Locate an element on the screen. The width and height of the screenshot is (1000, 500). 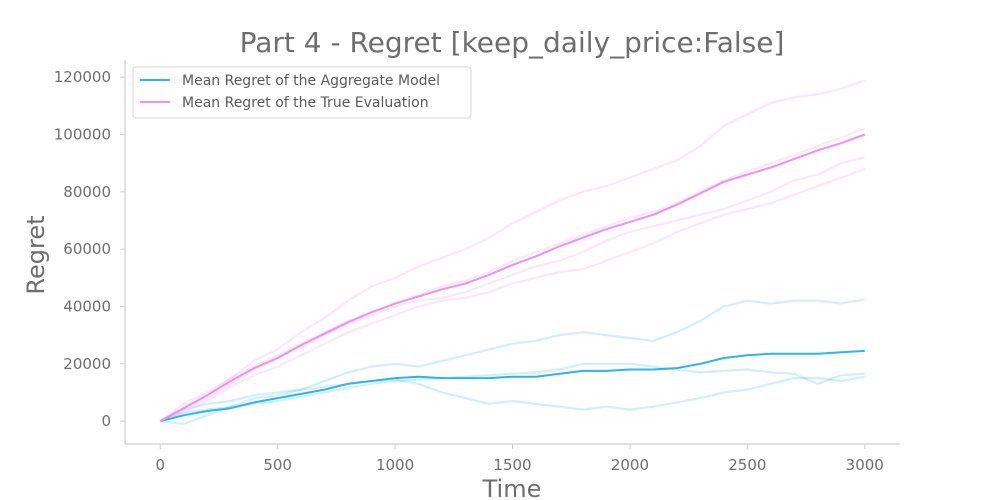
x-tick-label: 0 is located at coordinates (160, 465).